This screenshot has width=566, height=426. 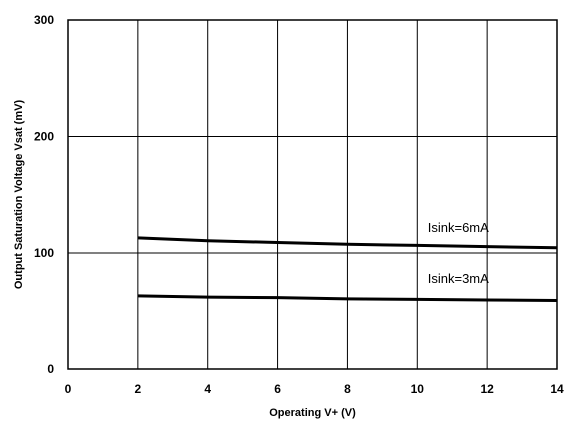 I want to click on y-tick-label: 0, so click(x=50, y=369).